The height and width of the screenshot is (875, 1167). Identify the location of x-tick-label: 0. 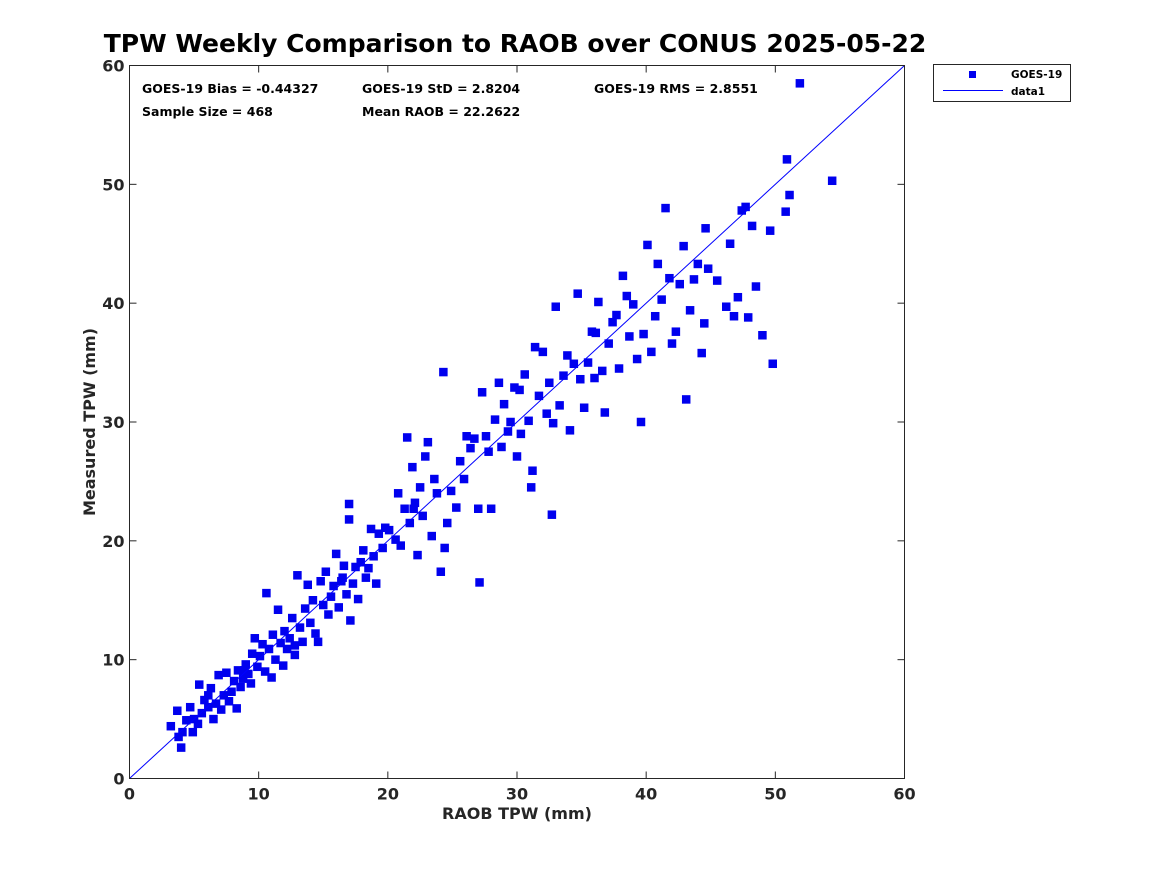
(129, 794).